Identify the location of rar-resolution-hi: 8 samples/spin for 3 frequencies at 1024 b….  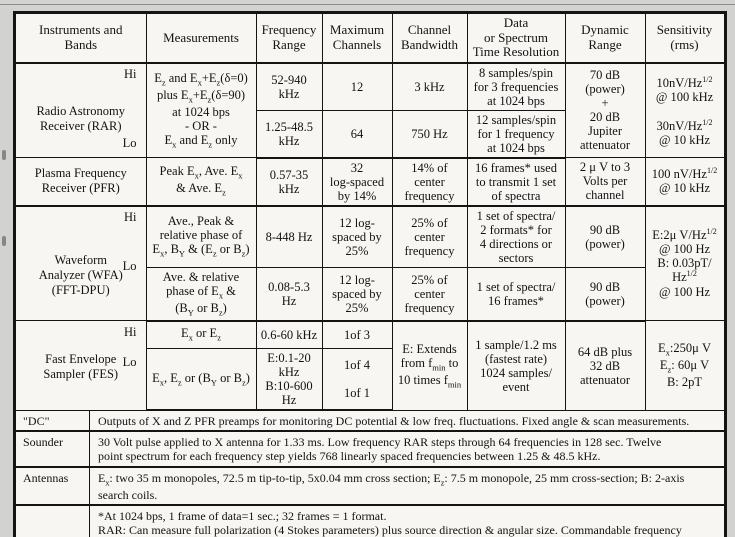
(516, 86).